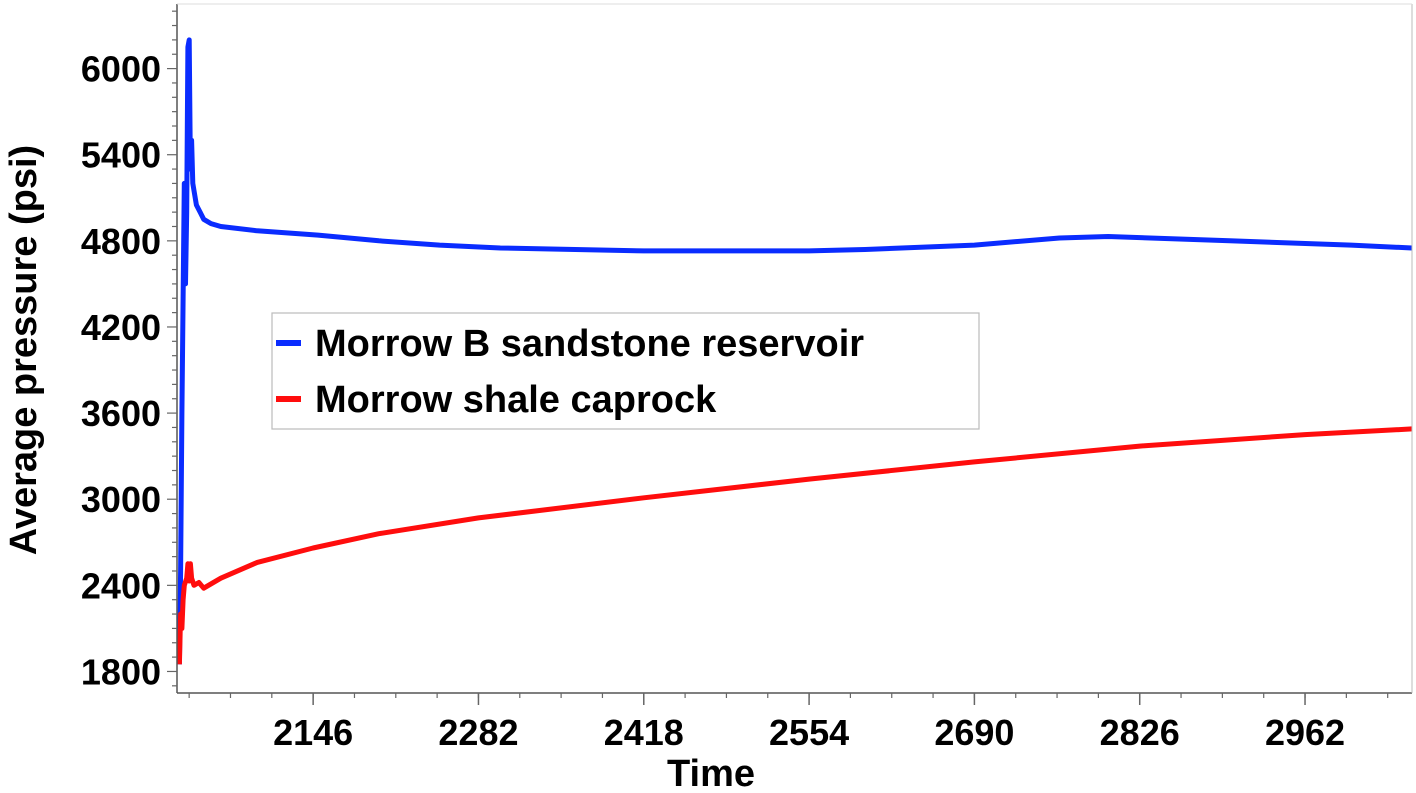 Image resolution: width=1416 pixels, height=793 pixels. Describe the element at coordinates (711, 773) in the screenshot. I see `x-axis-title: Time` at that location.